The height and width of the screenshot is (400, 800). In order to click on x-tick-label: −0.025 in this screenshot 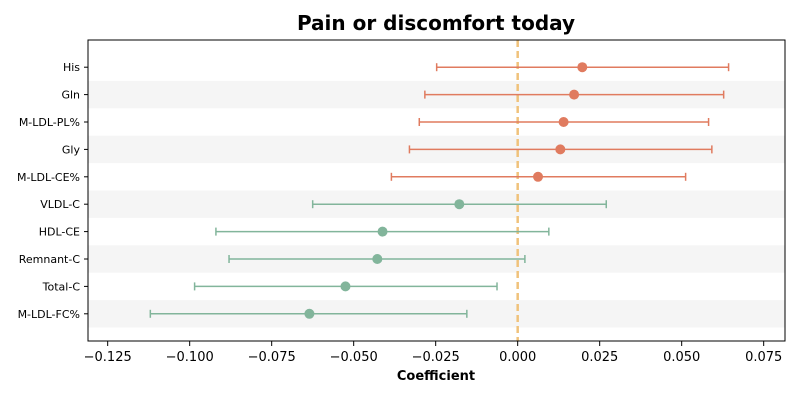, I will do `click(436, 357)`.